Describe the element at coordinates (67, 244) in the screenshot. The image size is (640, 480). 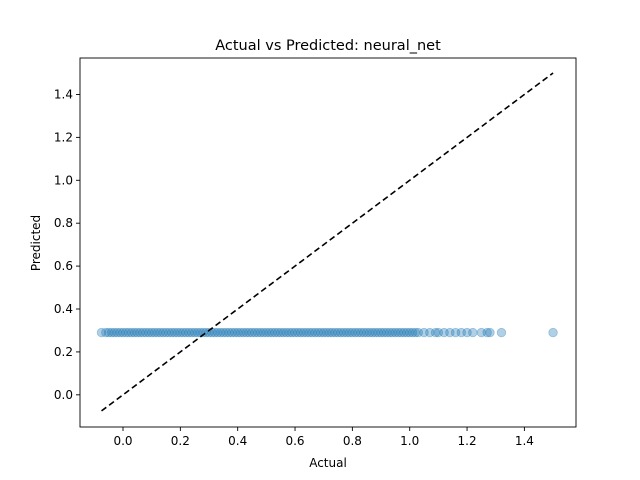
I see `y-axis-ticks: 0.0 0.2 0.4 0.6 0.8 1.0 1.2 1.4` at that location.